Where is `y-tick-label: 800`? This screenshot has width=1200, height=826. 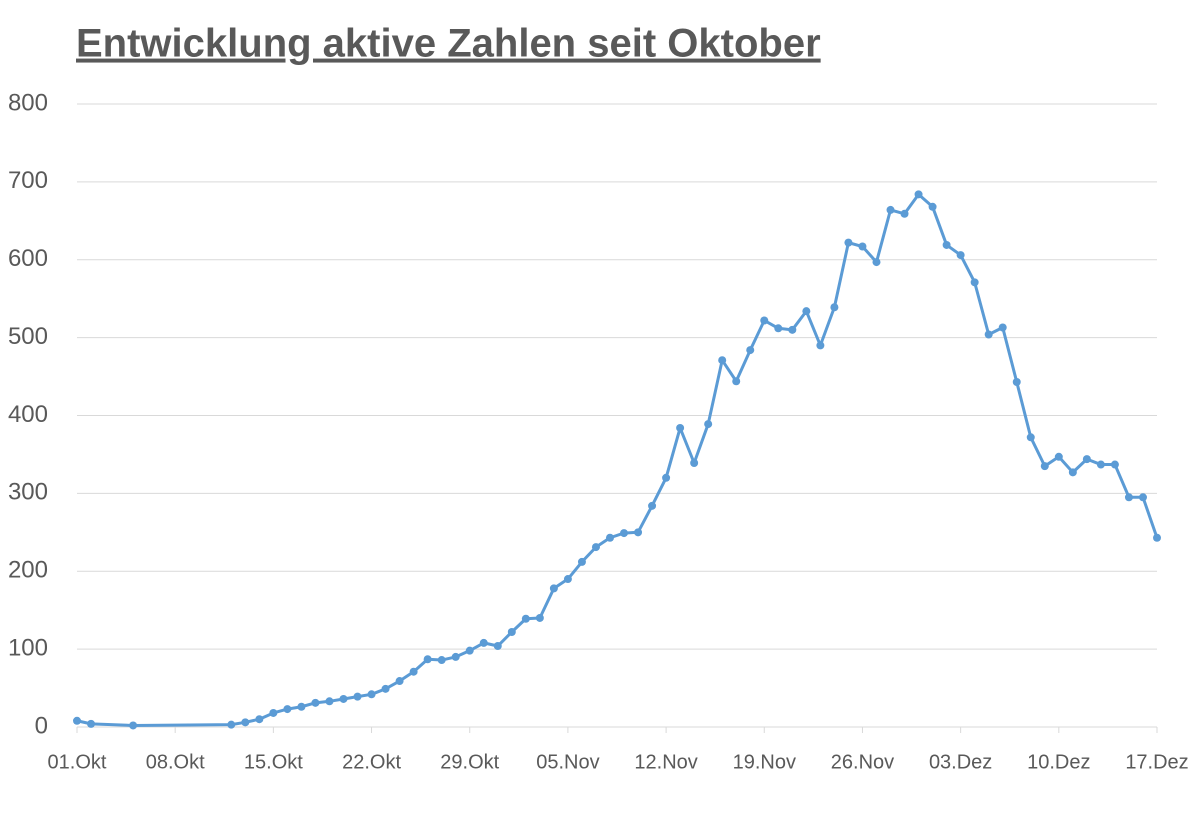
y-tick-label: 800 is located at coordinates (28, 102).